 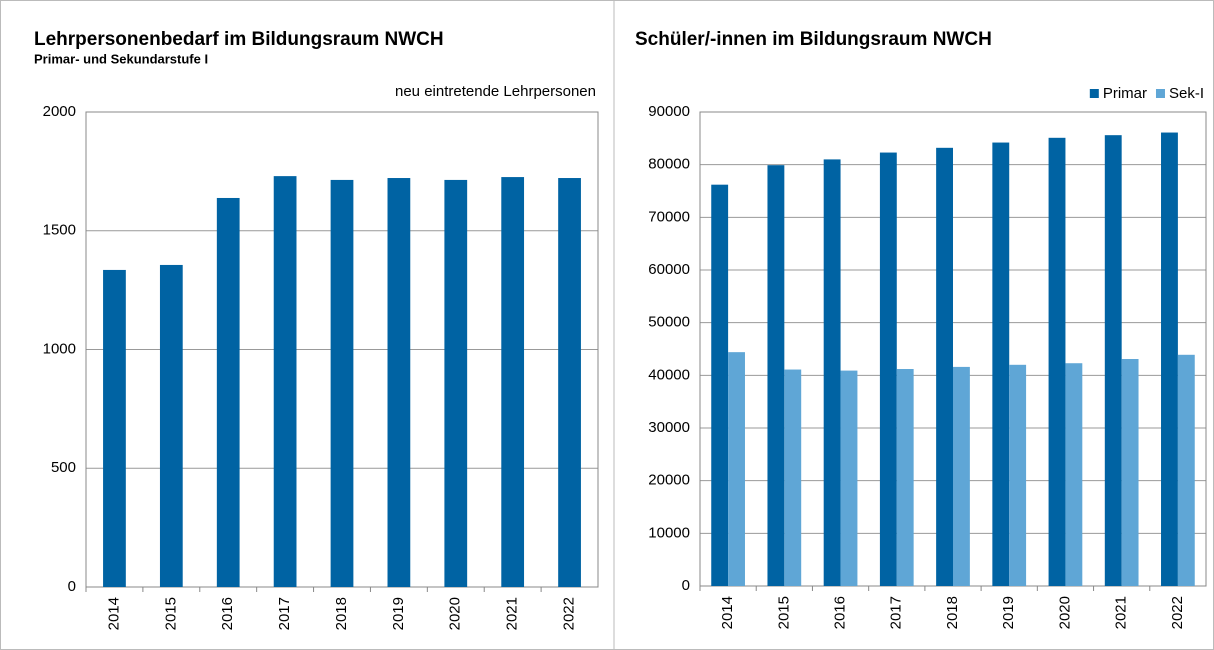 I want to click on chart-title: Lehrpersonenbedarf im Bildungsraum NWCH, so click(x=239, y=39).